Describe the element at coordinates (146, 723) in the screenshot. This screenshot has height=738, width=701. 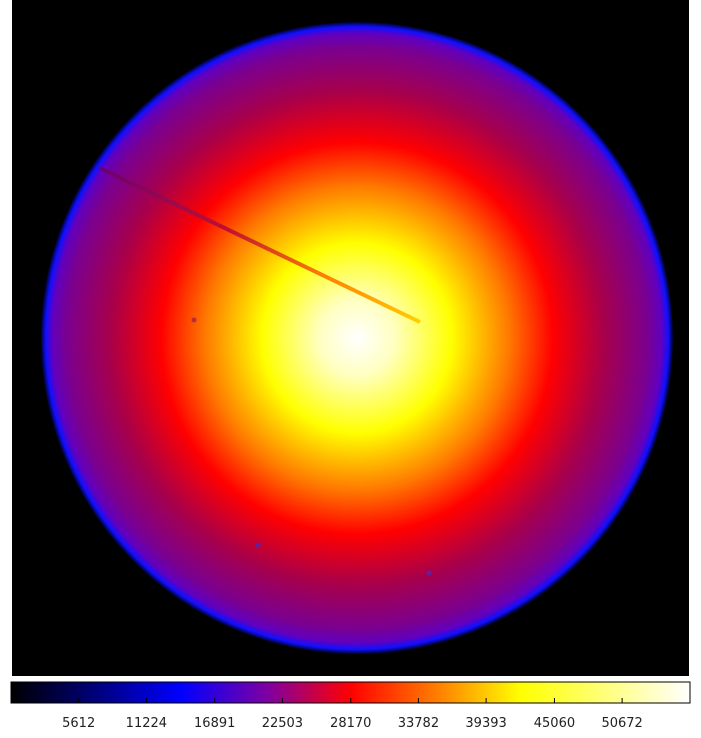
I see `colorbar-tick-label: 11224` at that location.